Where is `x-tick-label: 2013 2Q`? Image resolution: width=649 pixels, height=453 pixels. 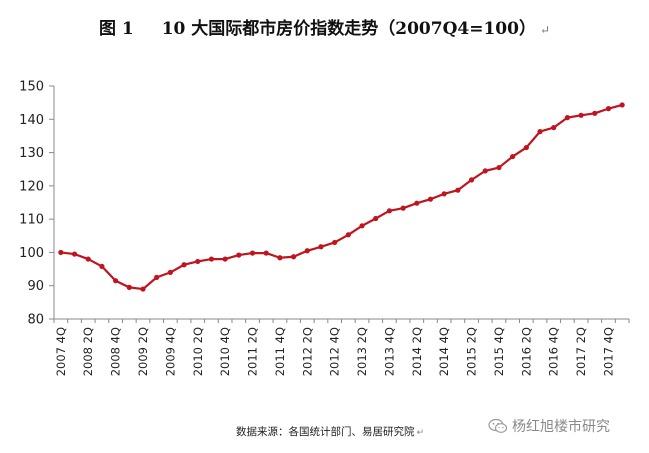
x-tick-label: 2013 2Q is located at coordinates (362, 351).